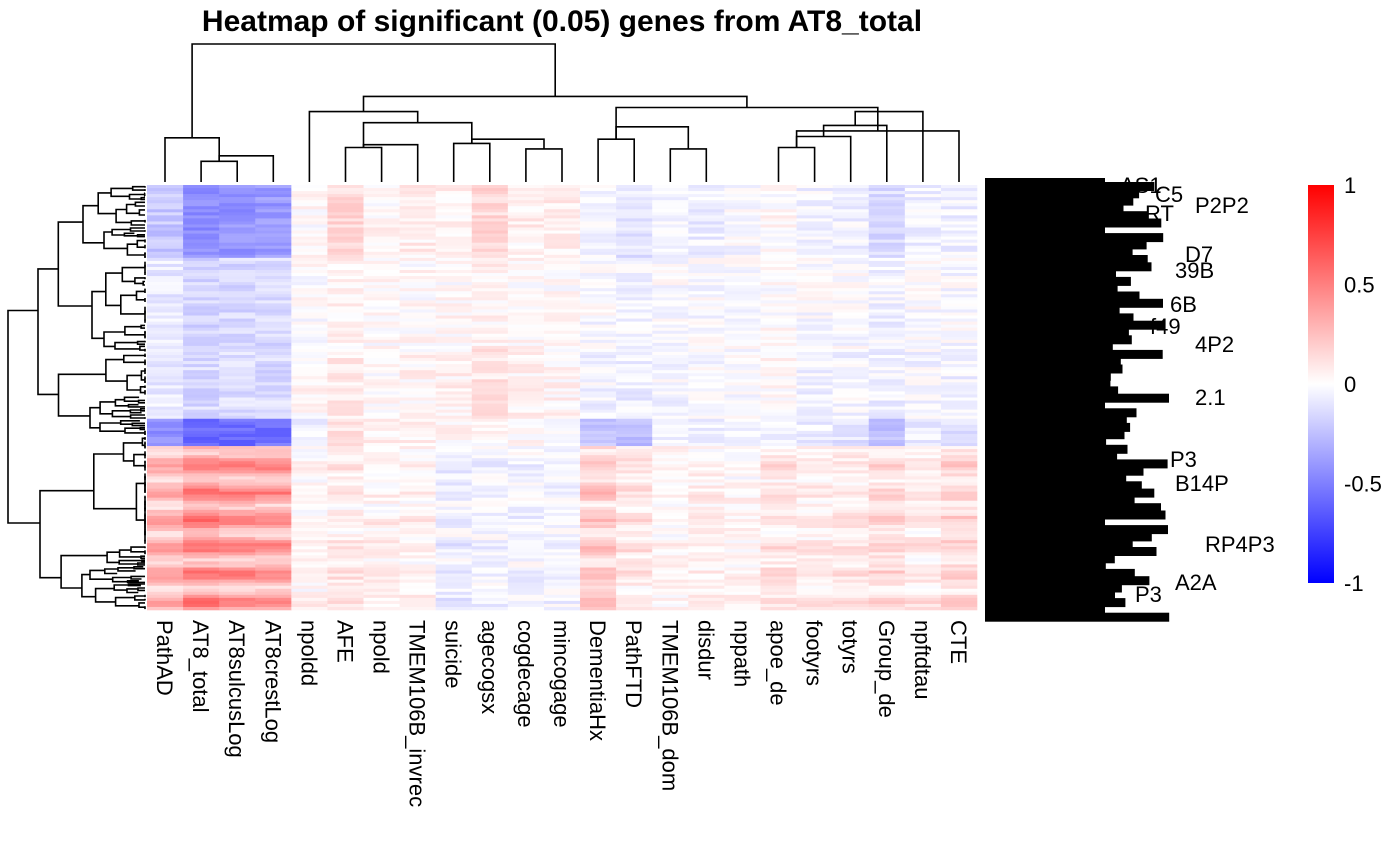  I want to click on row-label-overlap, so click(1043, 230).